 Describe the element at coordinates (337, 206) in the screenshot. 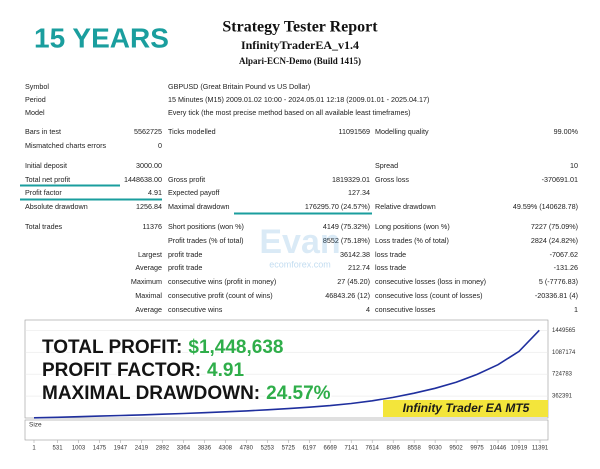

I see `cell-value: 176295.70 (24.57%)` at that location.